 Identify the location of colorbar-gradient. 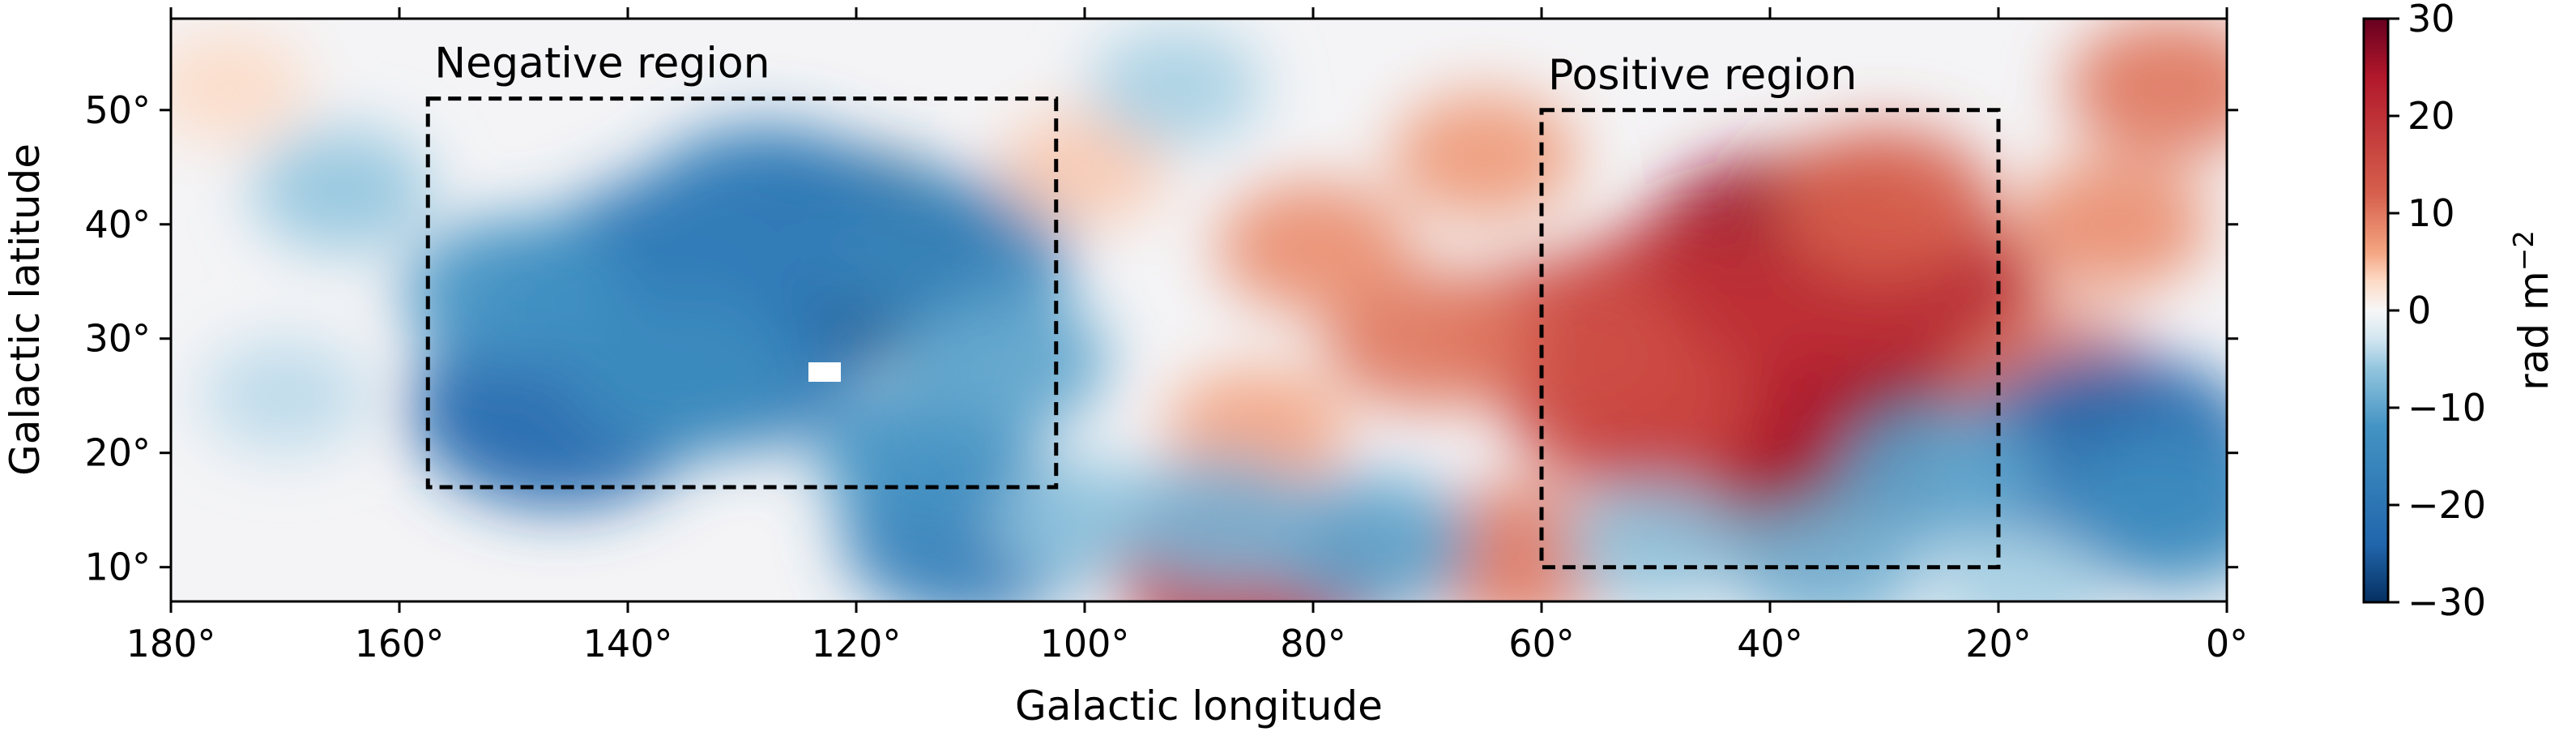
(2376, 310).